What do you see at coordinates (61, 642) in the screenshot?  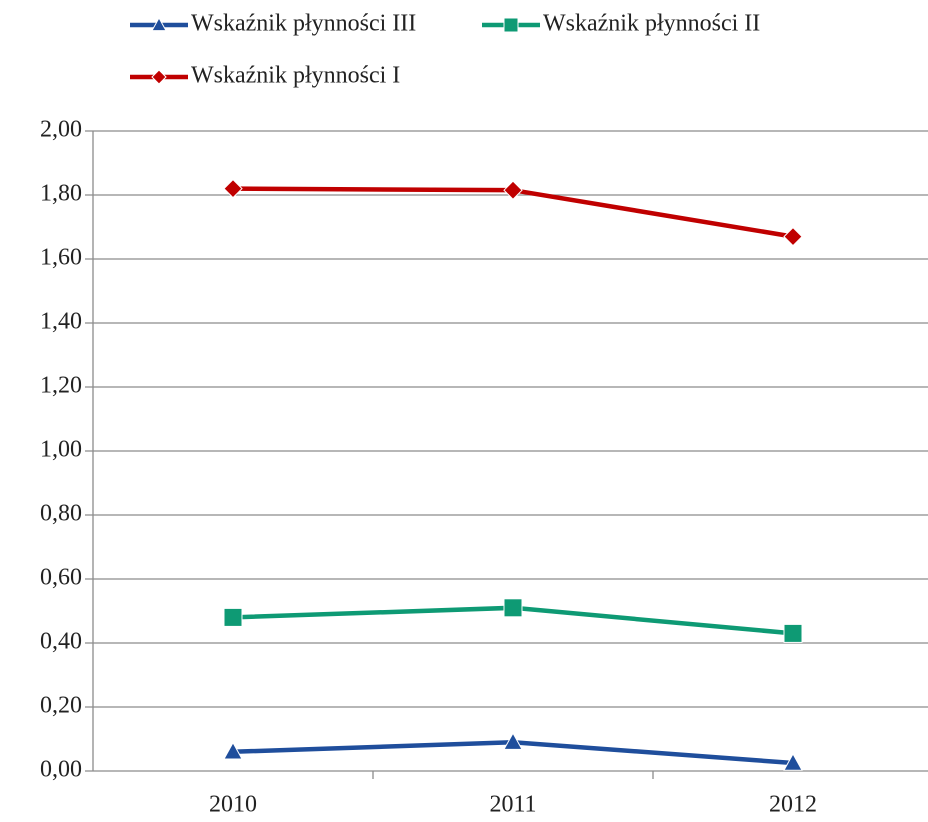 I see `y-tick-label: 0,40` at bounding box center [61, 642].